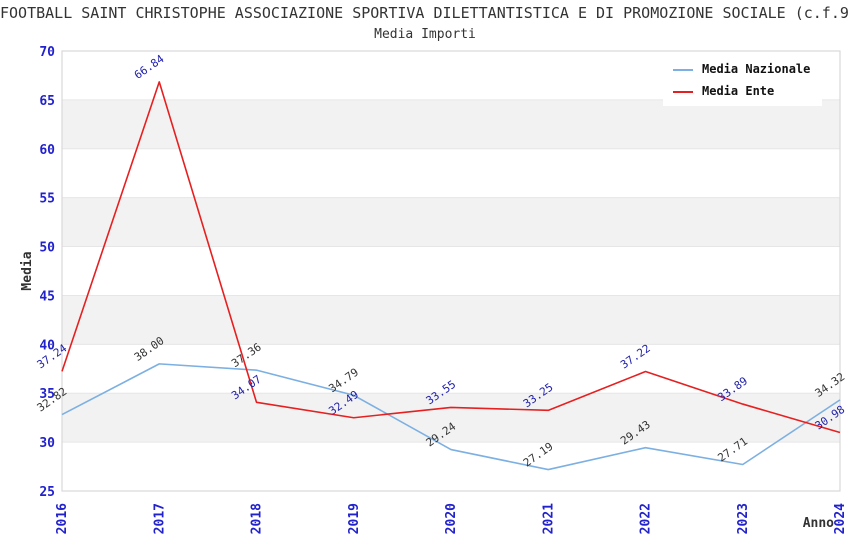 The image size is (850, 550). I want to click on y-tick-label: 40, so click(47, 345).